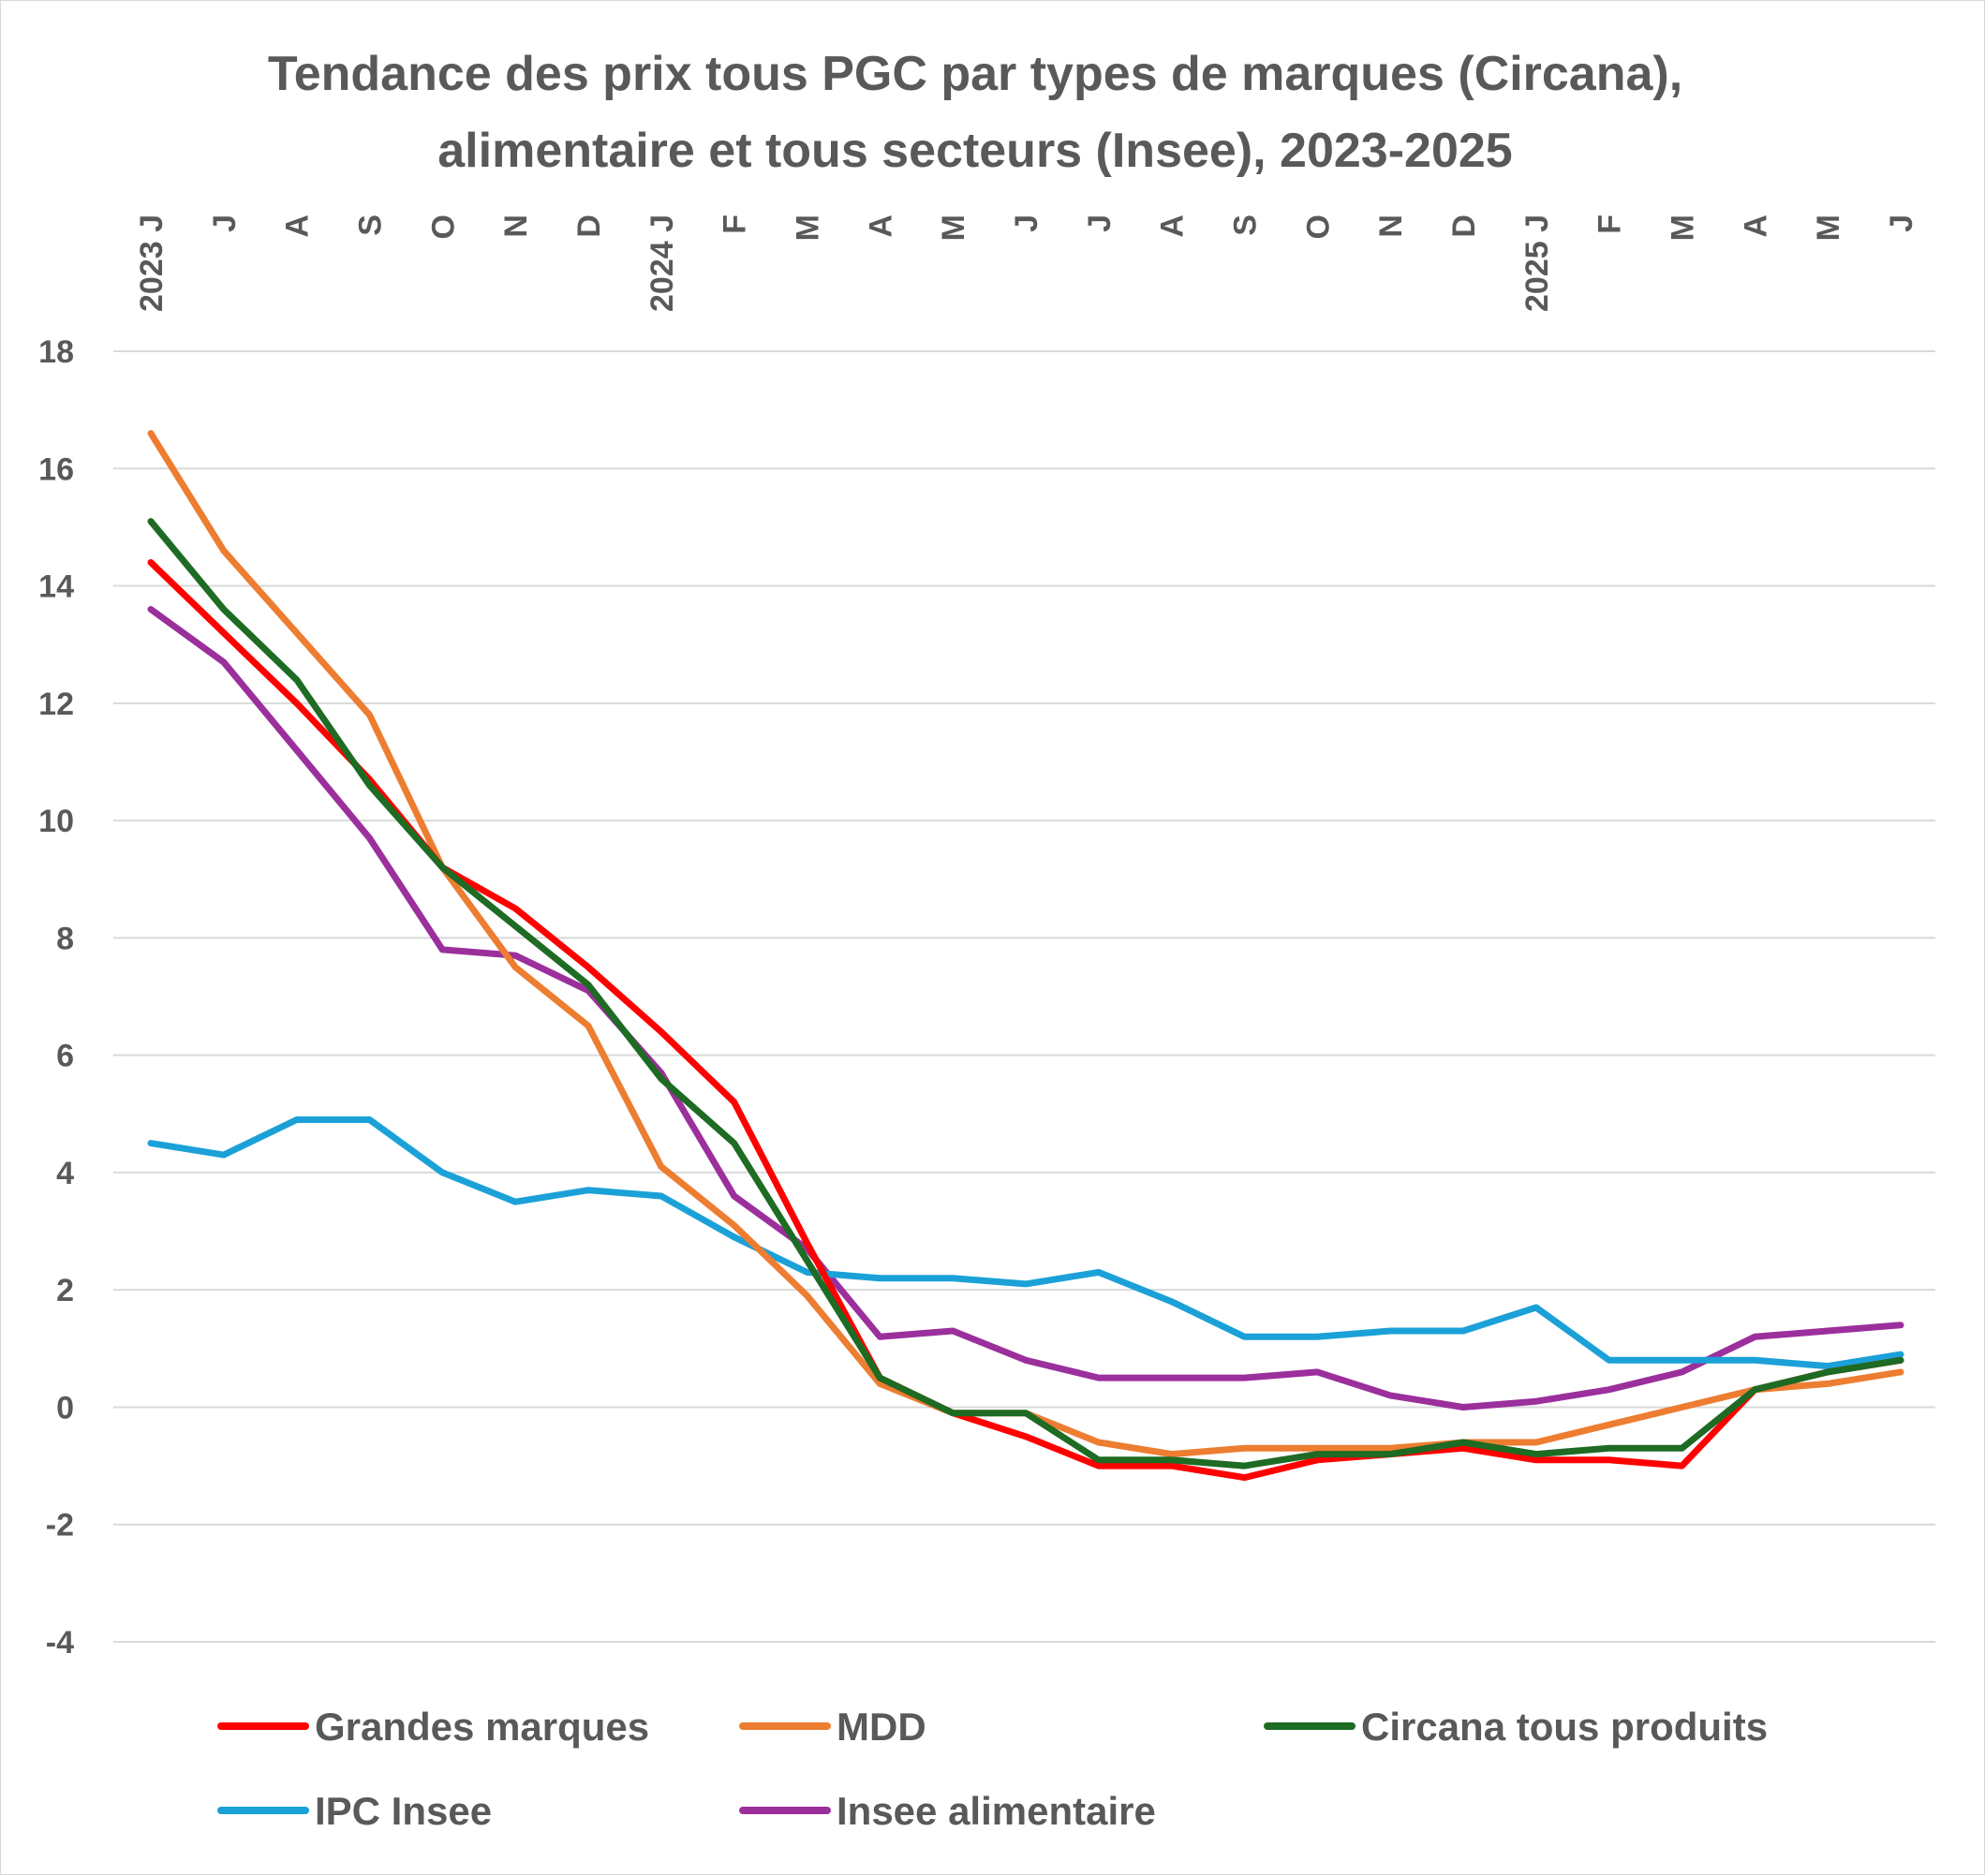 This screenshot has width=1985, height=1876. I want to click on x-axis-tick-labels: 2023 J J A S O N D 2024 J F M A M J J A S O N D 2025 J F M A M J, so click(1026, 263).